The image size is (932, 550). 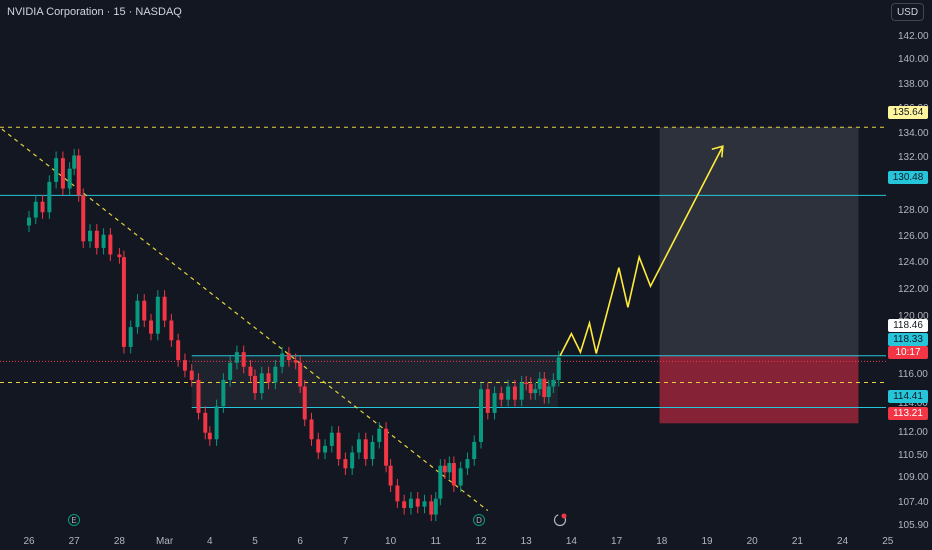 What do you see at coordinates (913, 432) in the screenshot?
I see `y-tick-label: 112.00` at bounding box center [913, 432].